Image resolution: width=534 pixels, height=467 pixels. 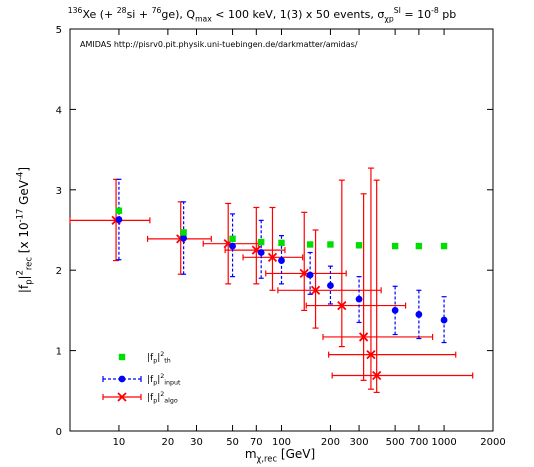 I want to click on x-tick-label: 500, so click(x=395, y=442).